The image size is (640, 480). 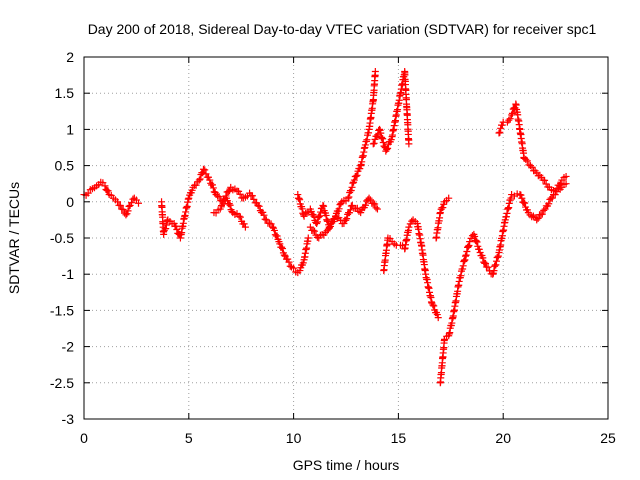 I want to click on x-tick-label: 5, so click(x=189, y=438).